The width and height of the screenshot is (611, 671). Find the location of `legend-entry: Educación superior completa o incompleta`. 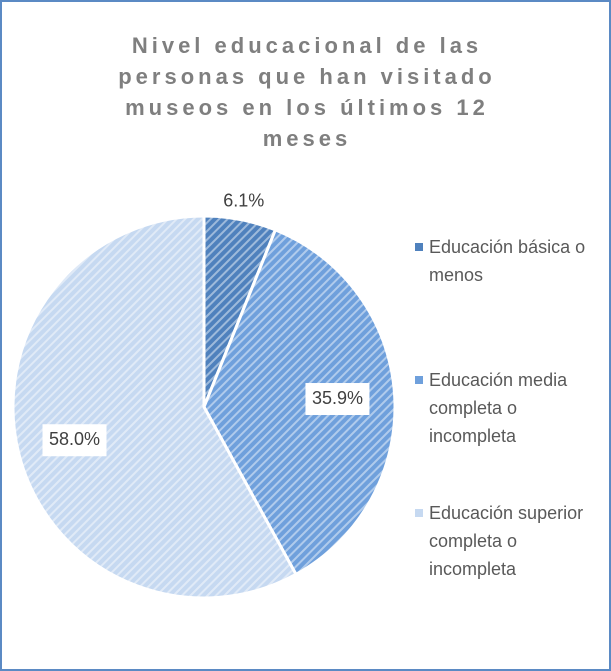

legend-entry: Educación superior completa o incompleta is located at coordinates (511, 541).